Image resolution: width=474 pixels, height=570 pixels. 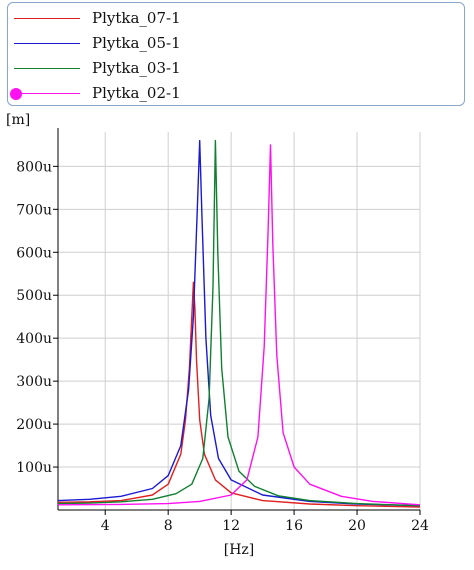 I want to click on legend-item: Plytka_05-1, so click(x=158, y=44).